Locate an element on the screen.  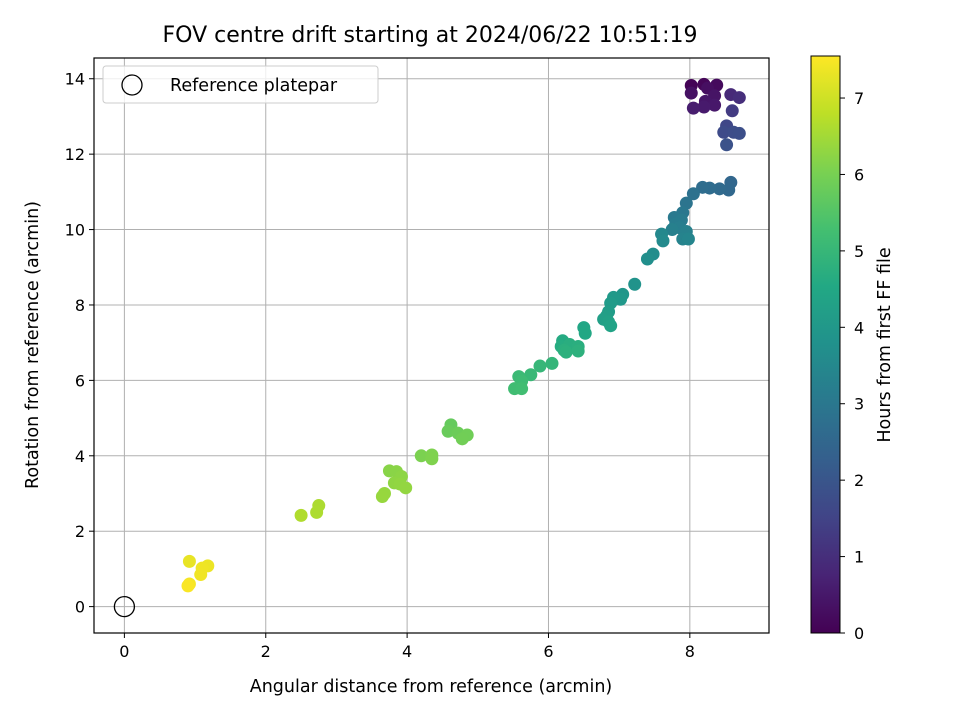
y-tick-label: 2 is located at coordinates (80, 531).